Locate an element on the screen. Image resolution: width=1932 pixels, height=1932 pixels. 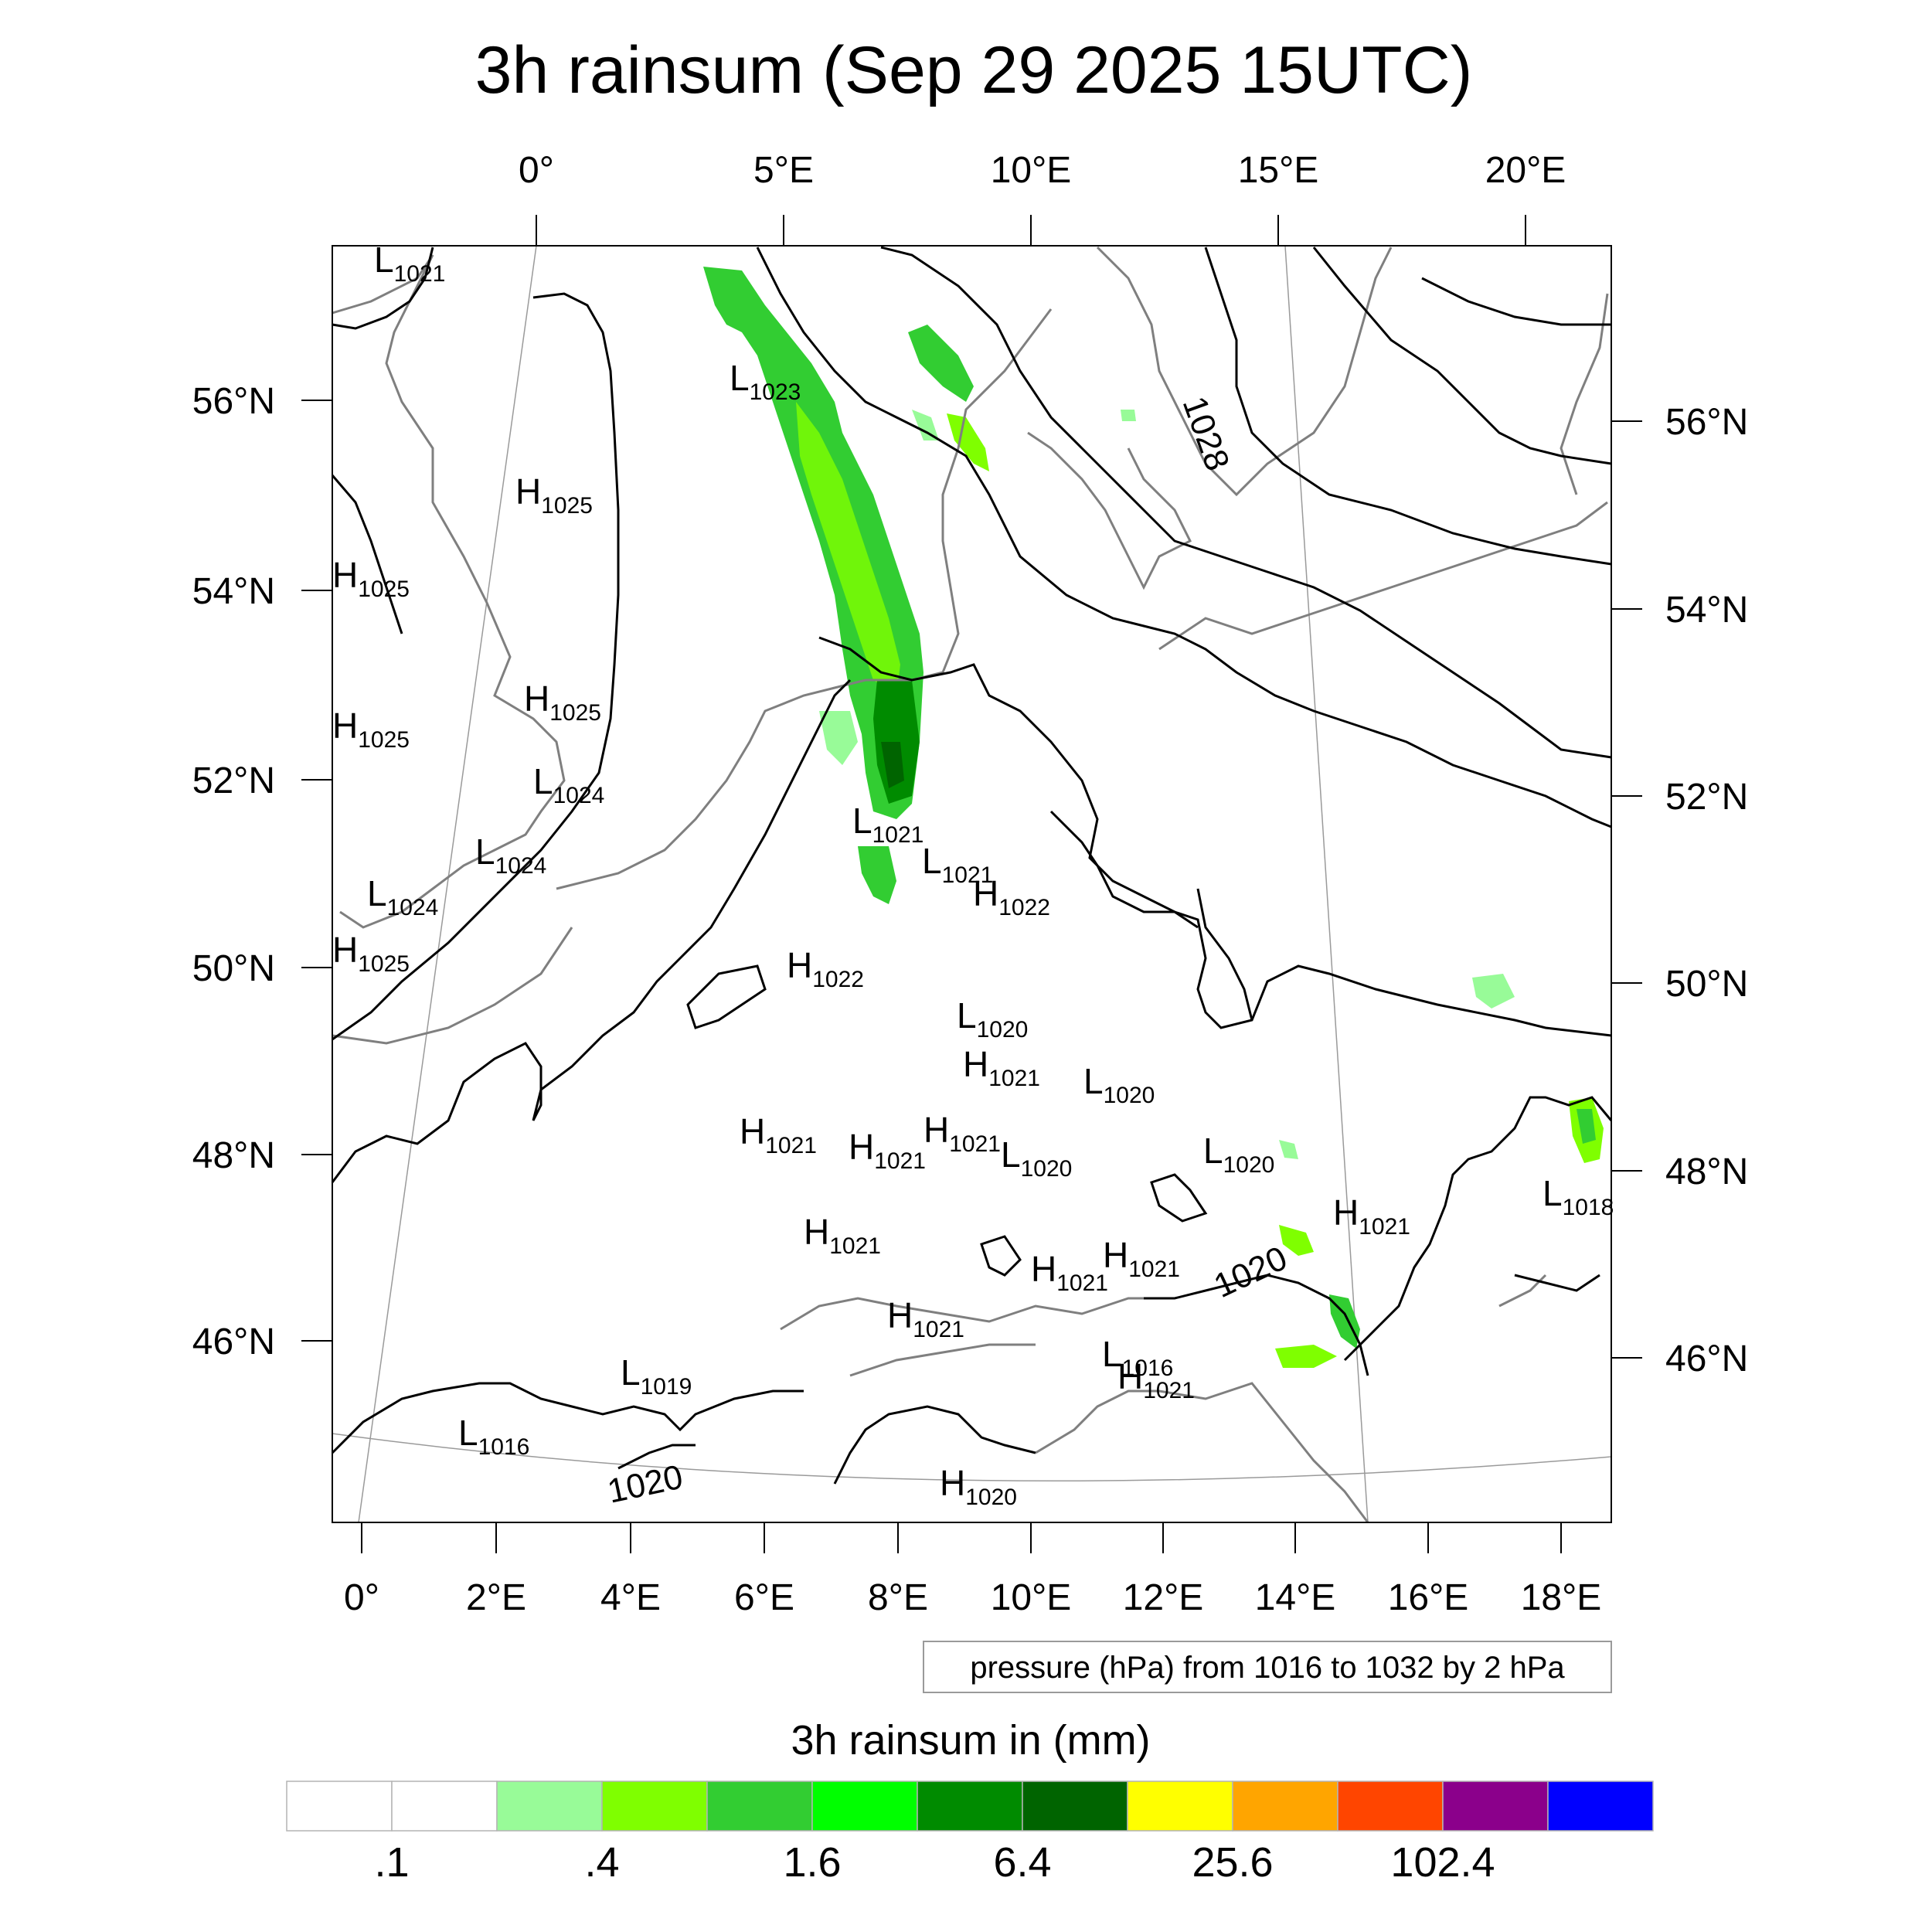
isobar-jutland is located at coordinates (1184, 538).